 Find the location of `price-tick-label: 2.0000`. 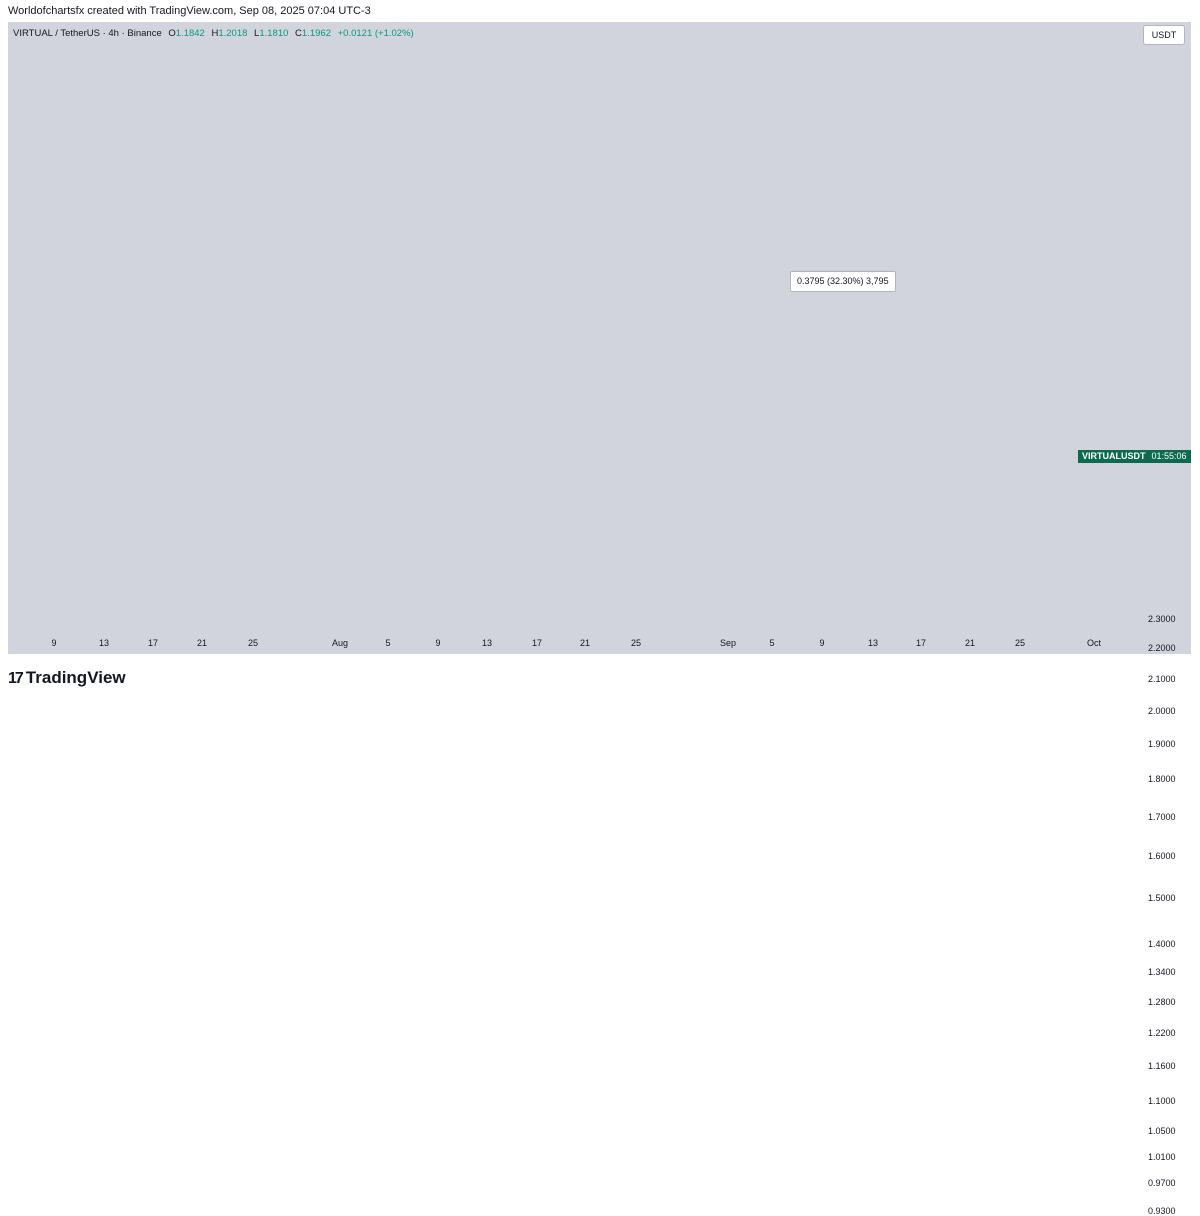

price-tick-label: 2.0000 is located at coordinates (1162, 710).